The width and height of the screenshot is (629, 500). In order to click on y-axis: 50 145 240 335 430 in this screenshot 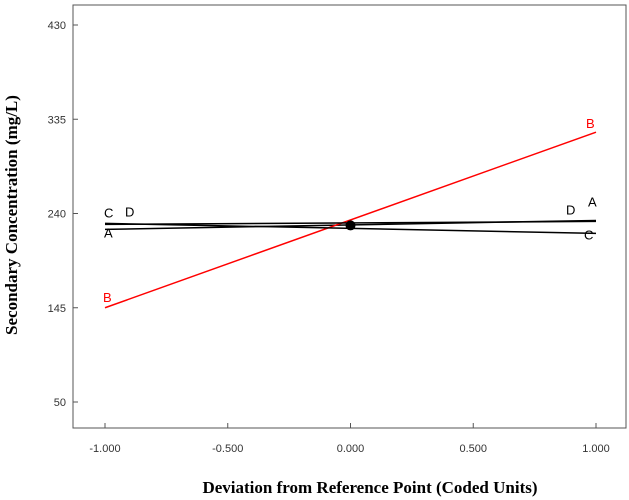, I will do `click(63, 214)`.